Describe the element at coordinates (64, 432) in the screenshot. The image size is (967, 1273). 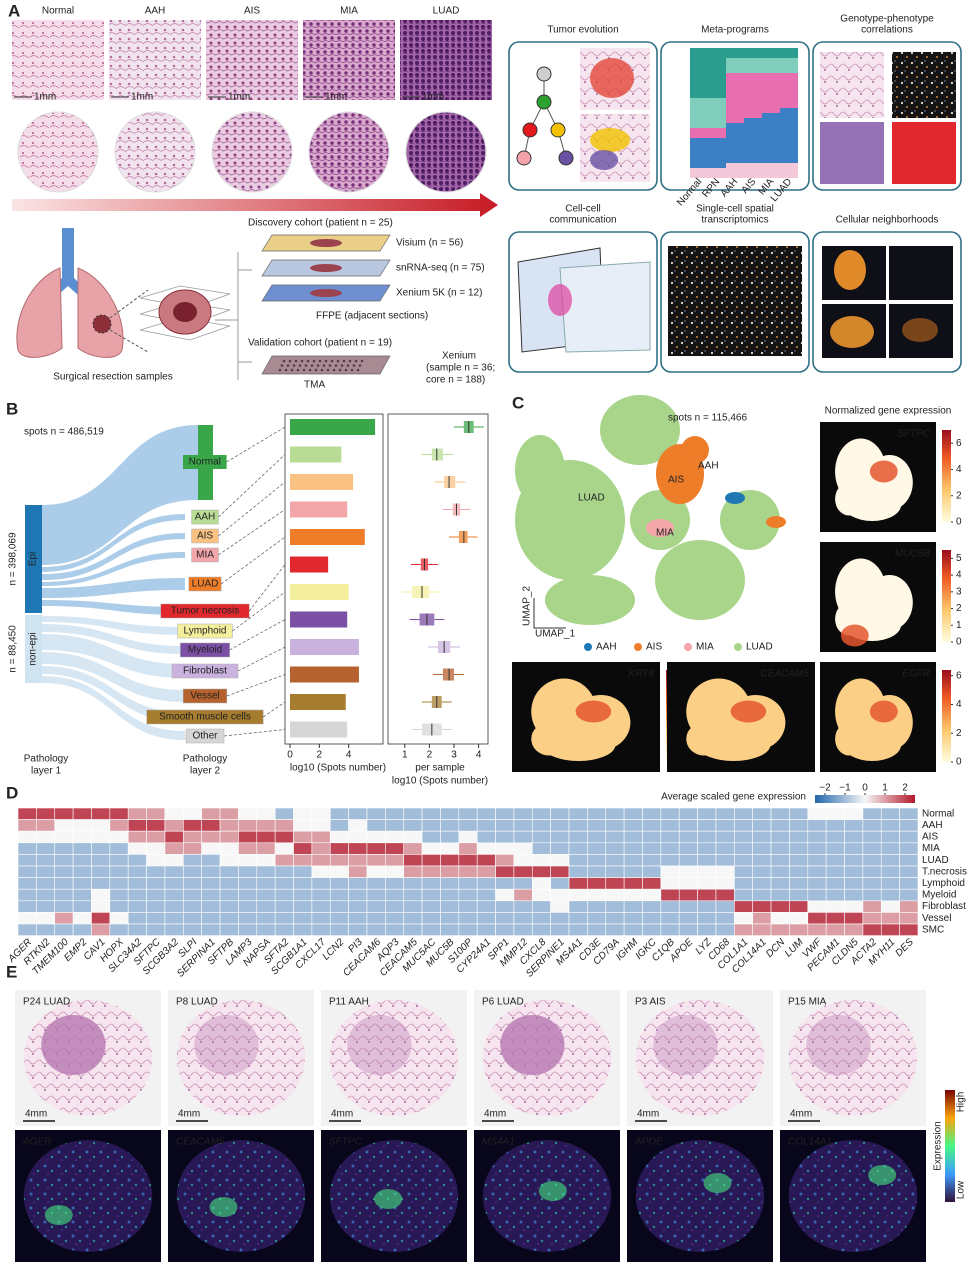
I see `total-label: spots n = 486,519` at that location.